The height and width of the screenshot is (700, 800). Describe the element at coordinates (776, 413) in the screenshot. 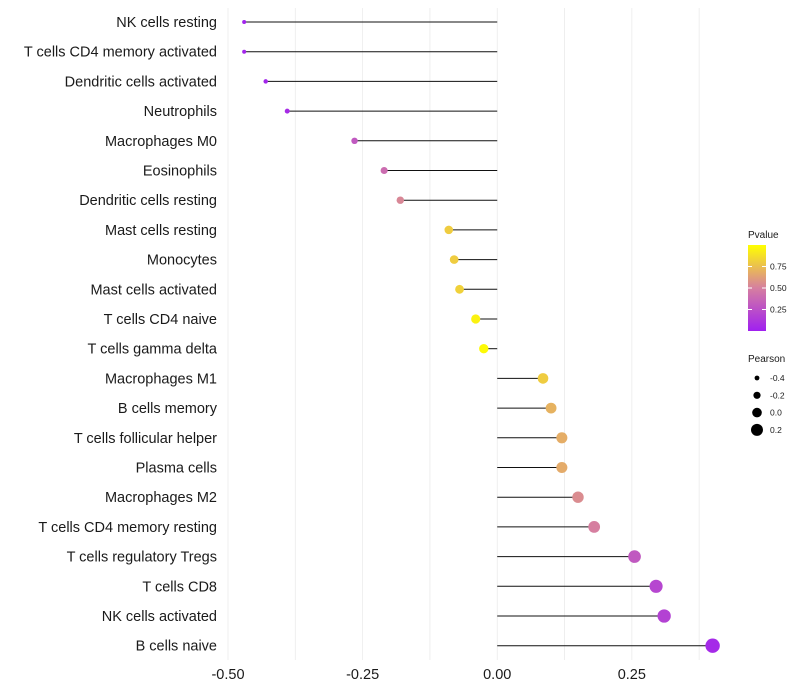

I see `size-legend-label: 0.0` at that location.